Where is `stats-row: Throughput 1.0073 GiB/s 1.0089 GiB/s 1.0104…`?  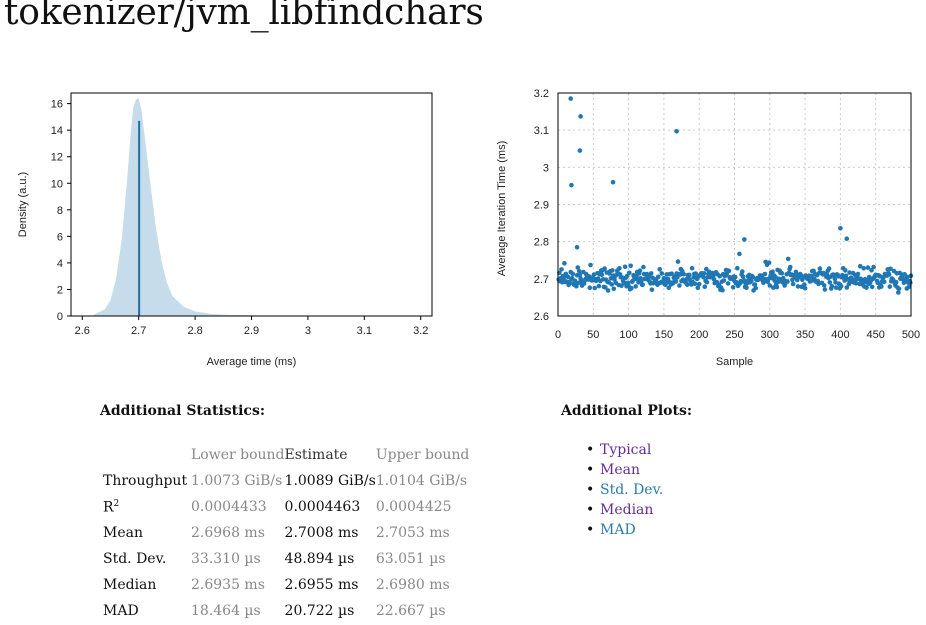
stats-row: Throughput 1.0073 GiB/s 1.0089 GiB/s 1.0104… is located at coordinates (285, 481).